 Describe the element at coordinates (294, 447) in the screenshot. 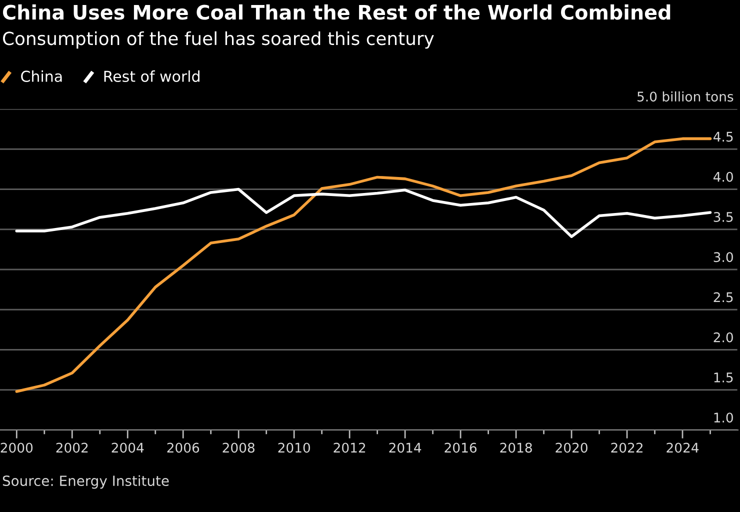

I see `x-tick-label: 2010` at that location.